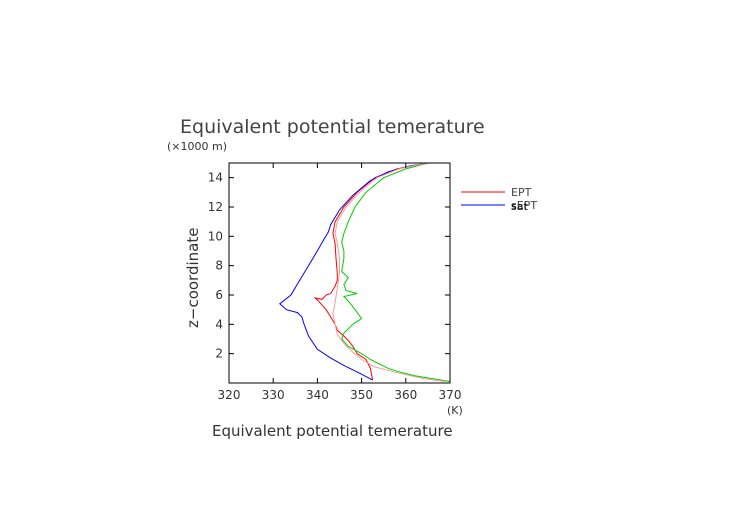  Describe the element at coordinates (219, 295) in the screenshot. I see `y-tick-label: 6` at that location.